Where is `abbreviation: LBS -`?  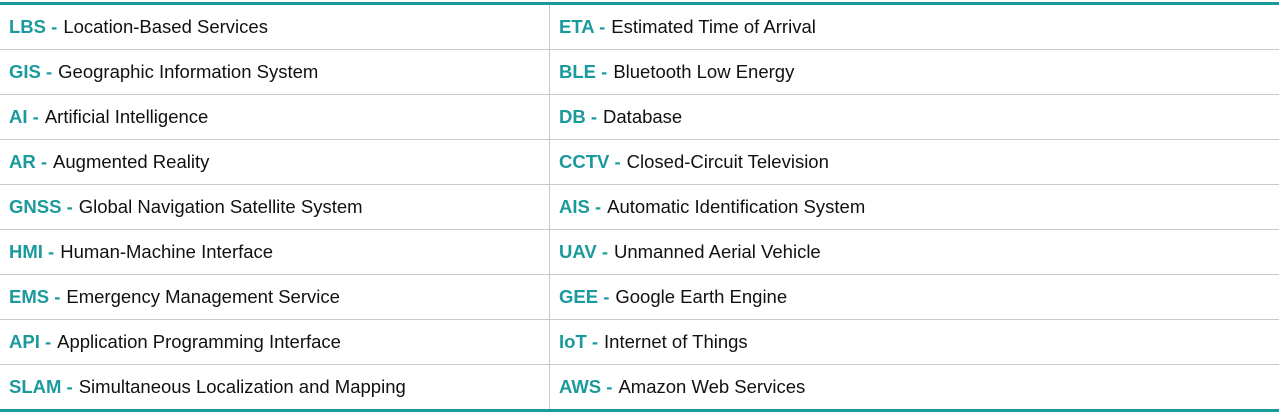
abbreviation: LBS - is located at coordinates (33, 26).